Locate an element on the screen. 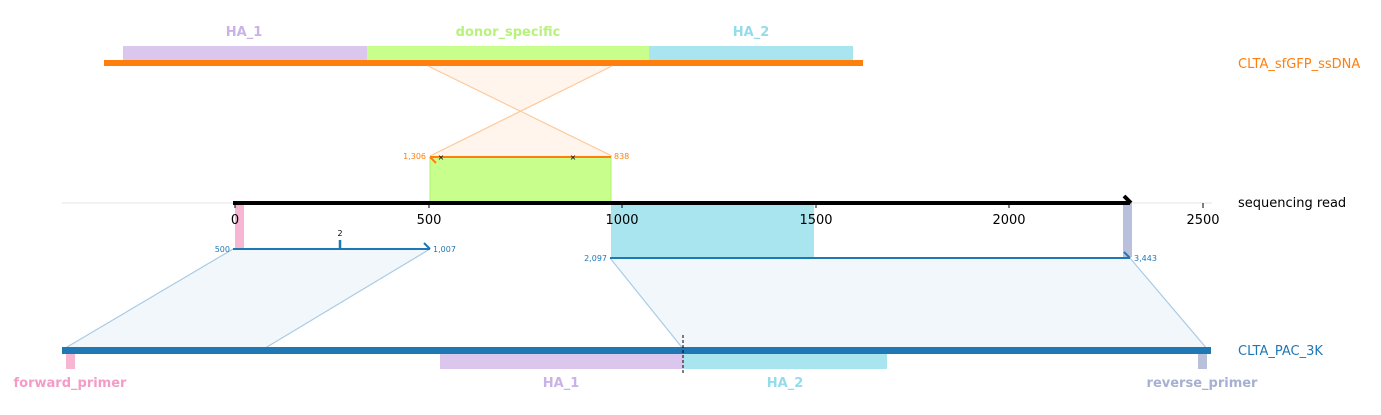 The width and height of the screenshot is (1381, 415). donor-ha2-label: HA_2 is located at coordinates (751, 32).